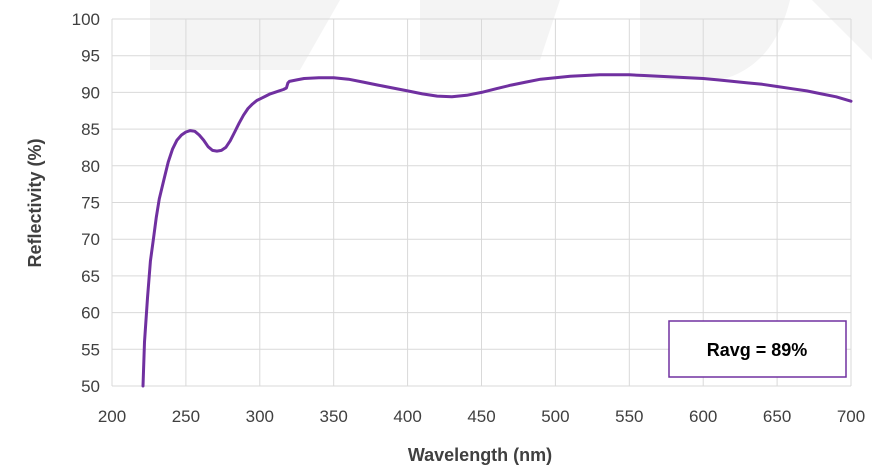 This screenshot has width=872, height=468. Describe the element at coordinates (555, 416) in the screenshot. I see `x-tick-label: 500` at that location.